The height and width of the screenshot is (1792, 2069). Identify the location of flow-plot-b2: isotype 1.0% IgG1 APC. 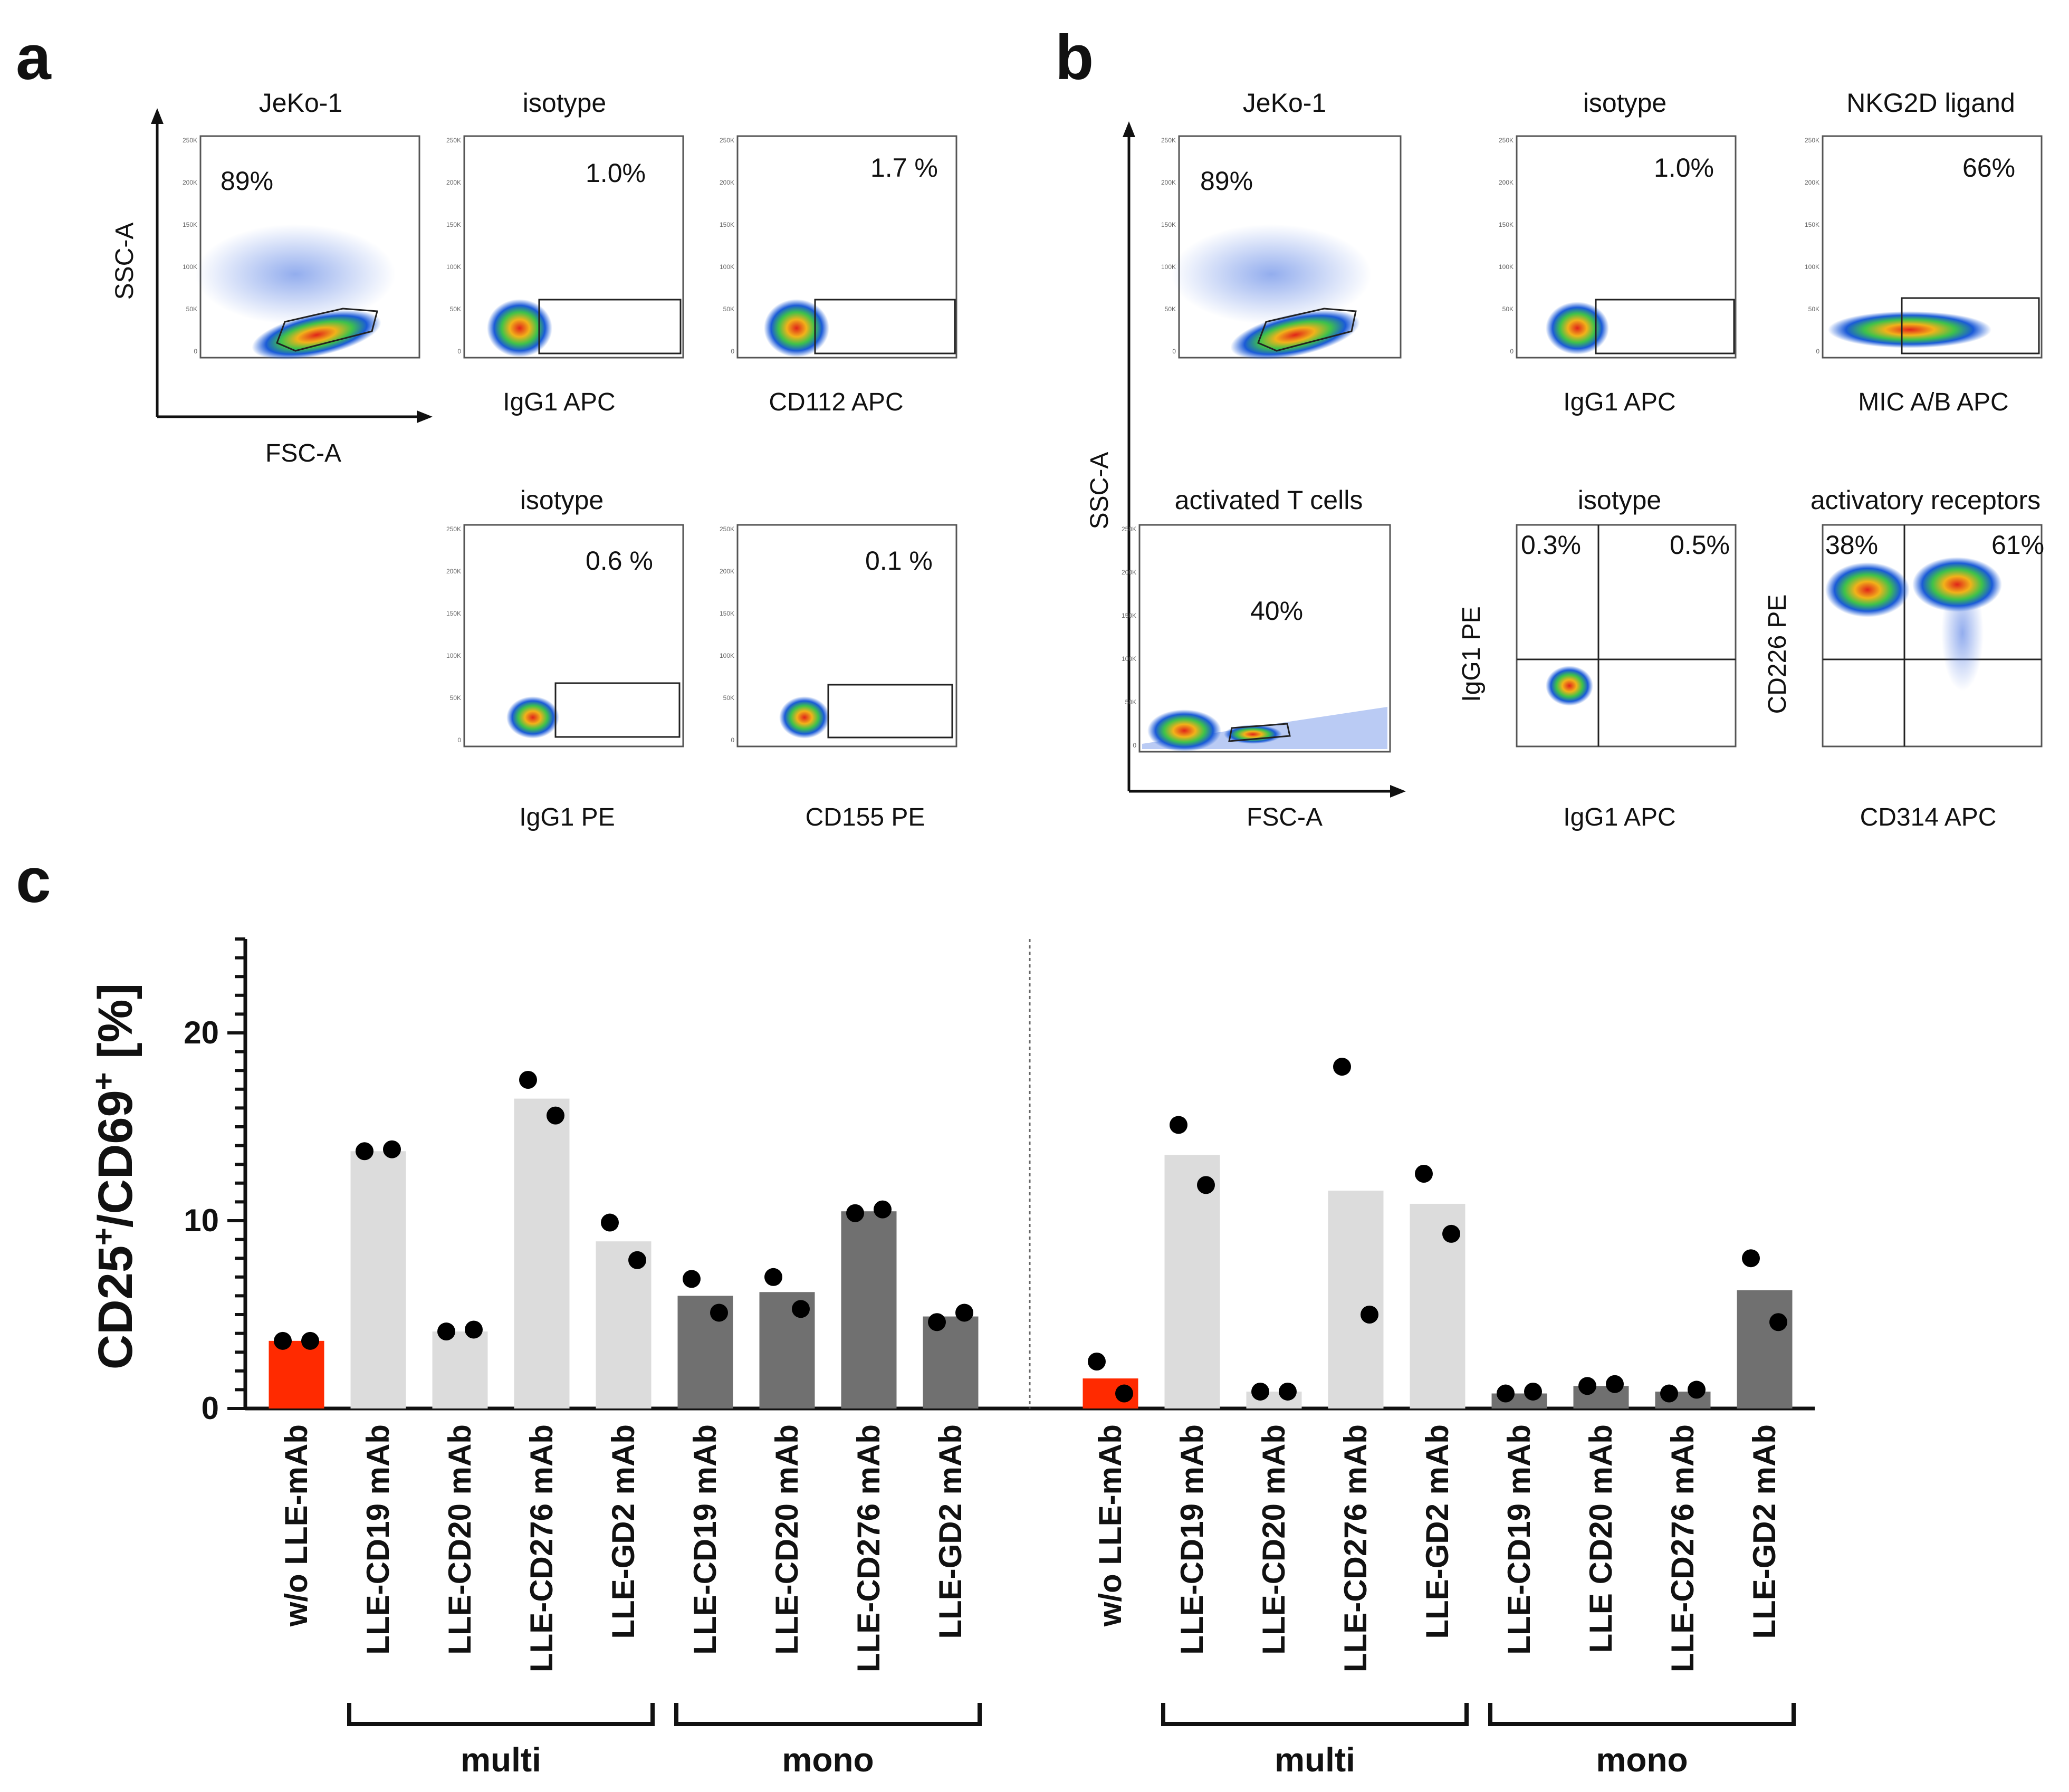
(1627, 252).